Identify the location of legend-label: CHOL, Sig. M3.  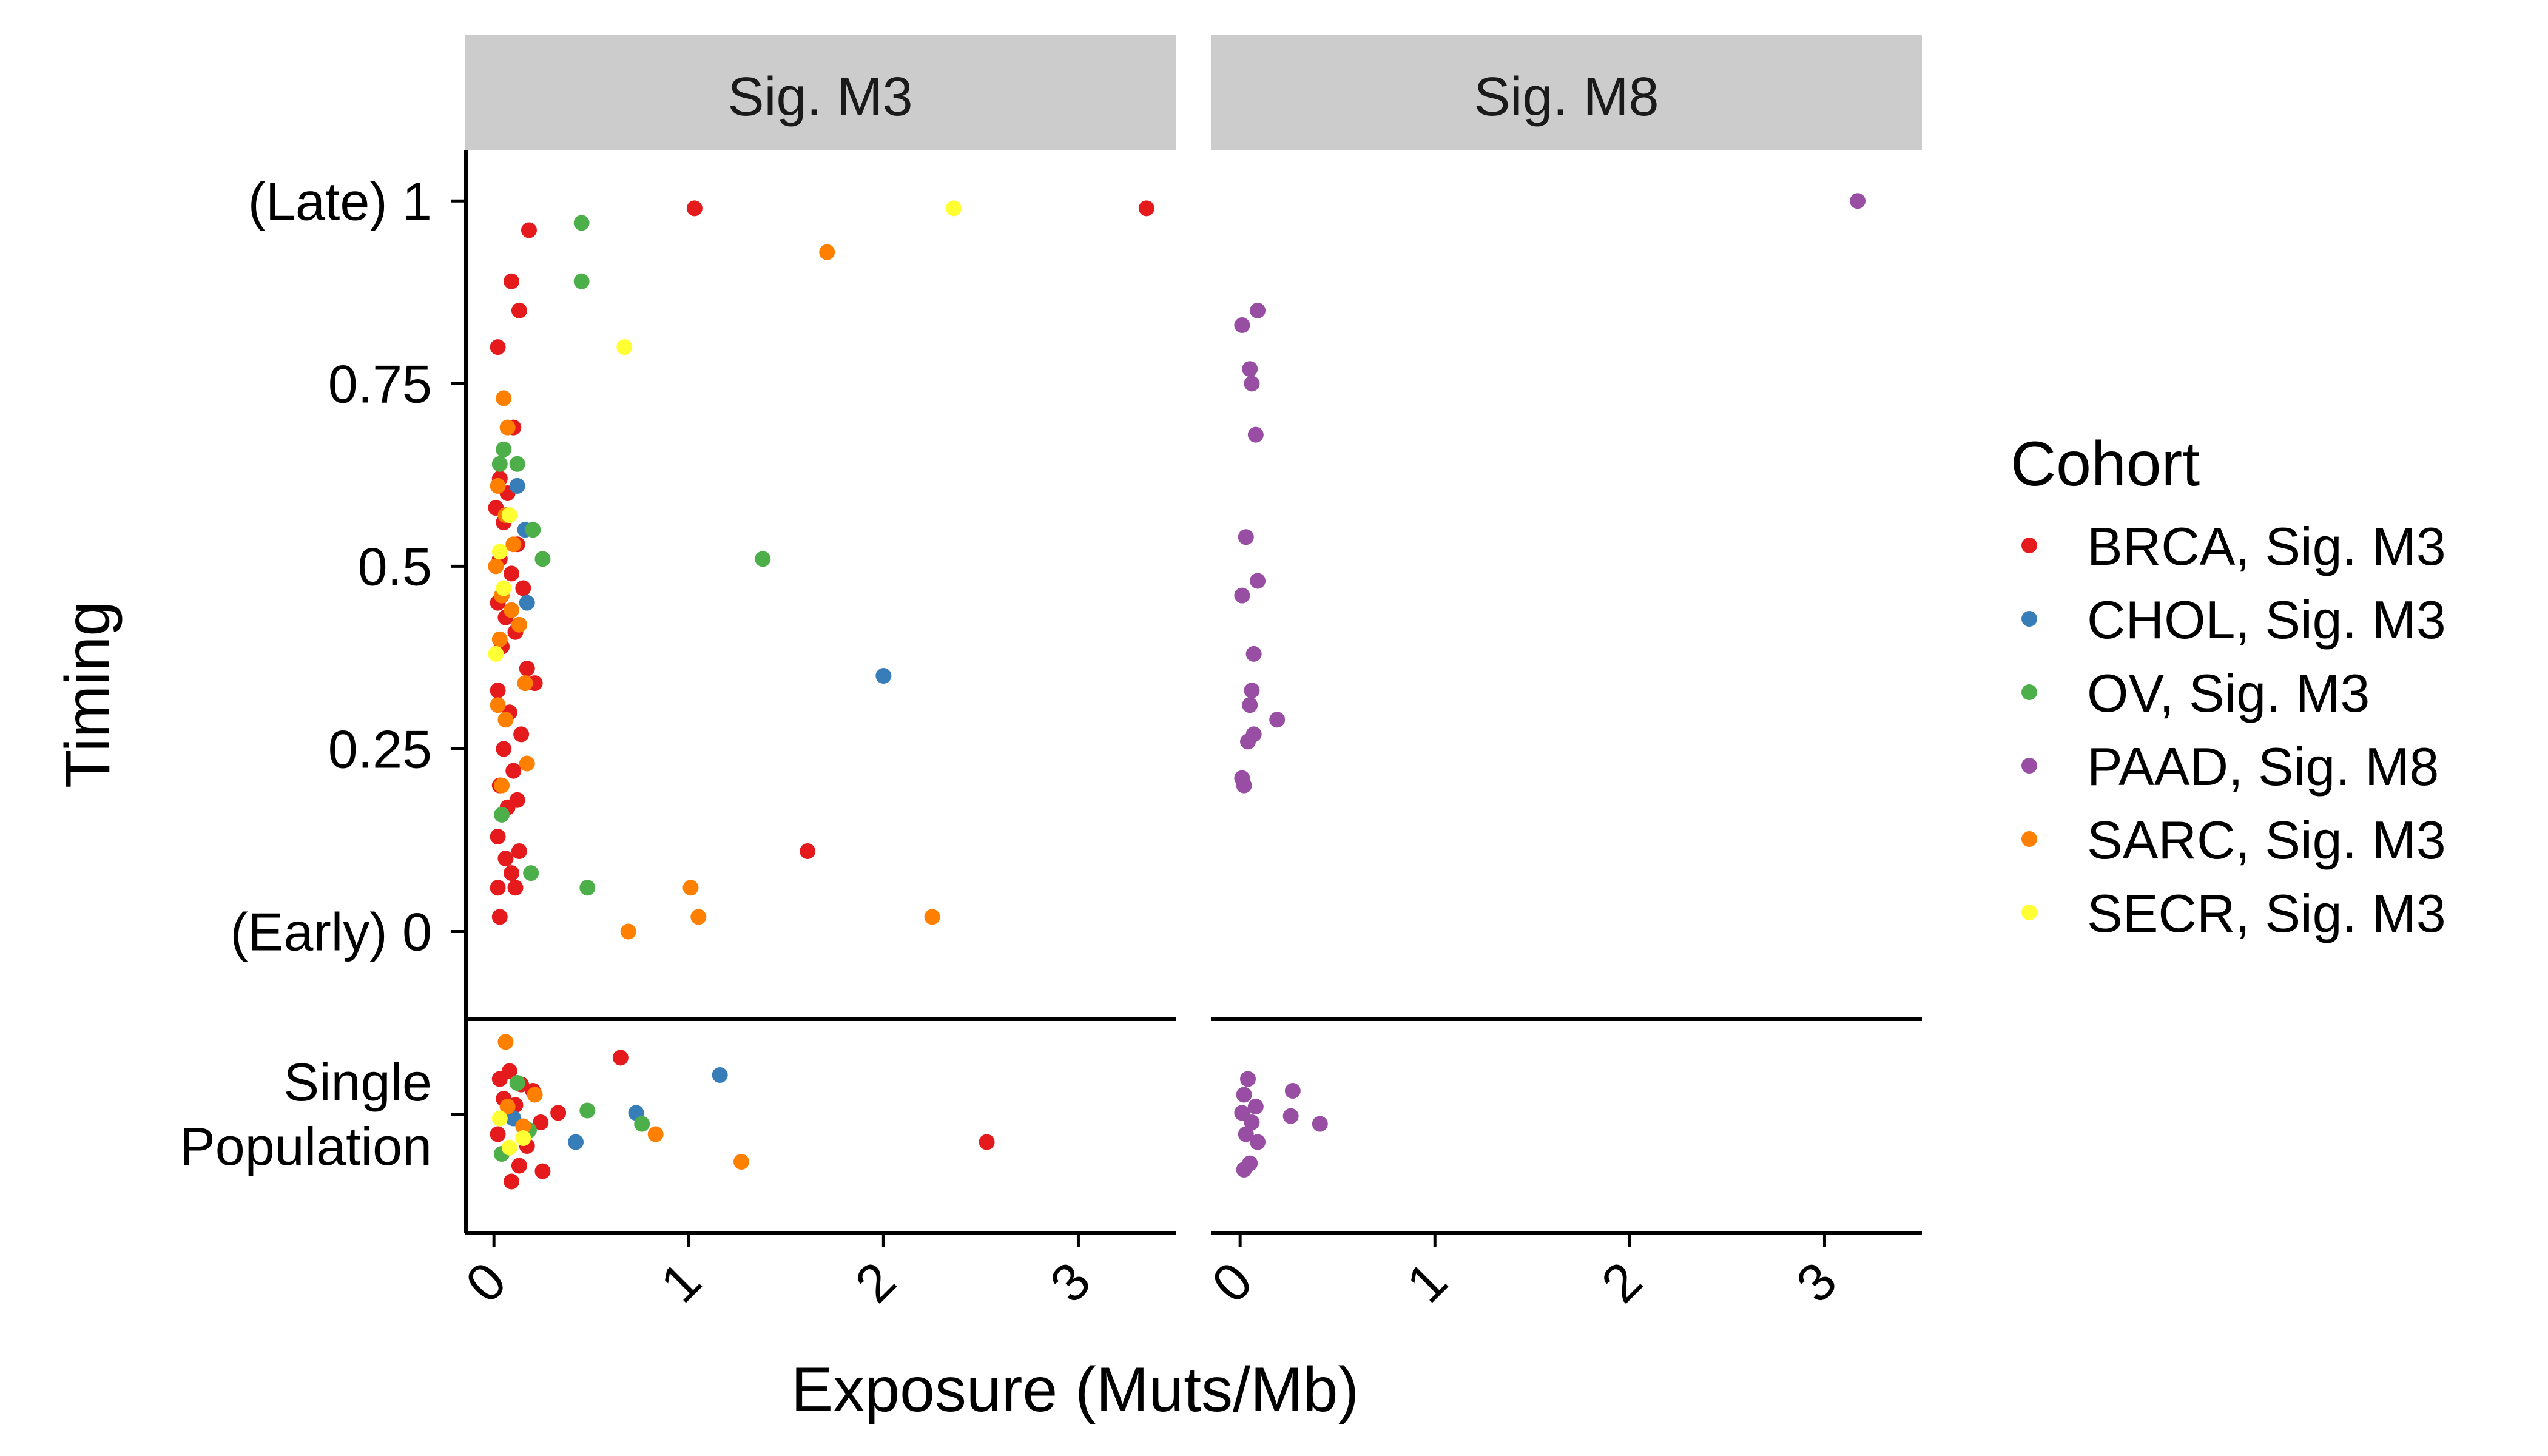
(2266, 620).